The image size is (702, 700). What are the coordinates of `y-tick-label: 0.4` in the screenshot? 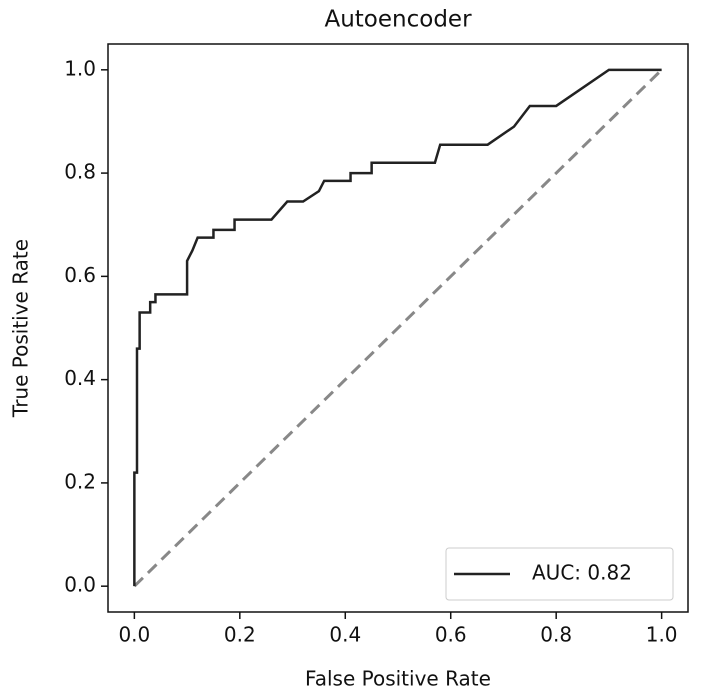 It's located at (80, 378).